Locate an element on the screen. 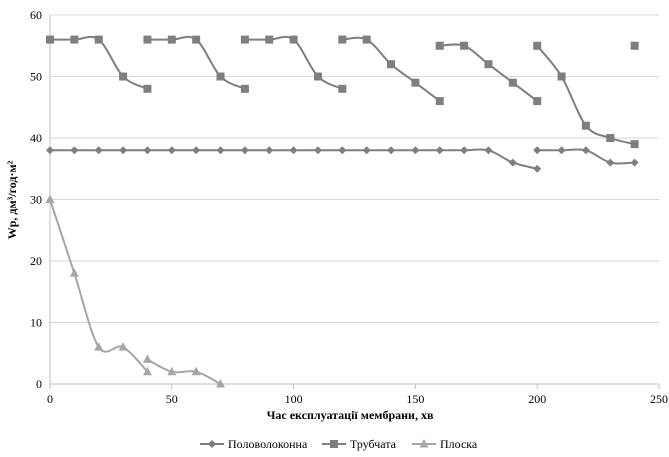 This screenshot has height=457, width=669. legend-item: Плоска is located at coordinates (445, 444).